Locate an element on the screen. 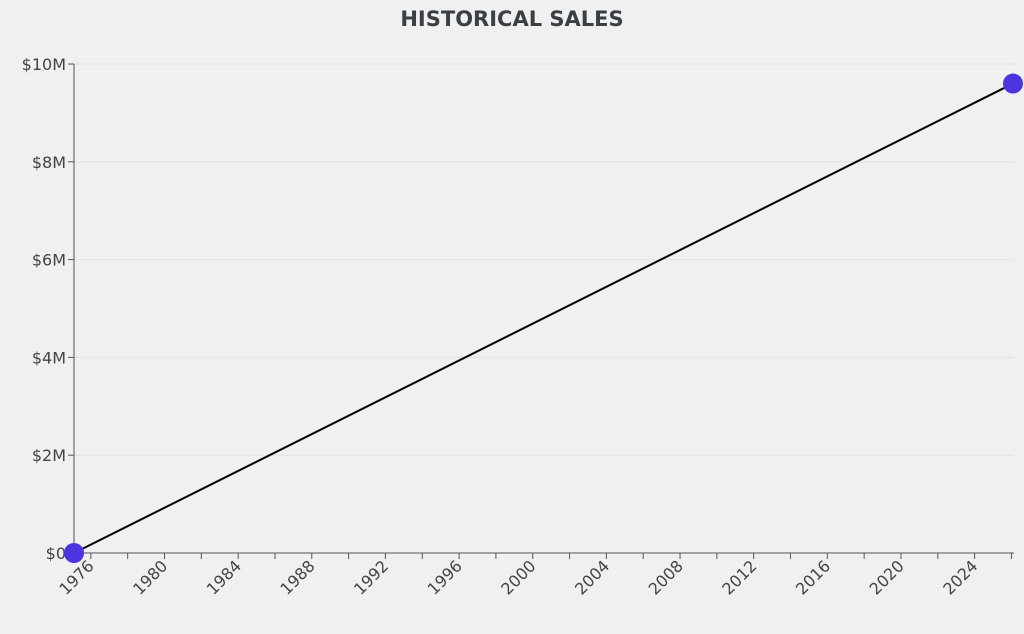 The width and height of the screenshot is (1024, 634). x-tick-label: 1992 is located at coordinates (371, 577).